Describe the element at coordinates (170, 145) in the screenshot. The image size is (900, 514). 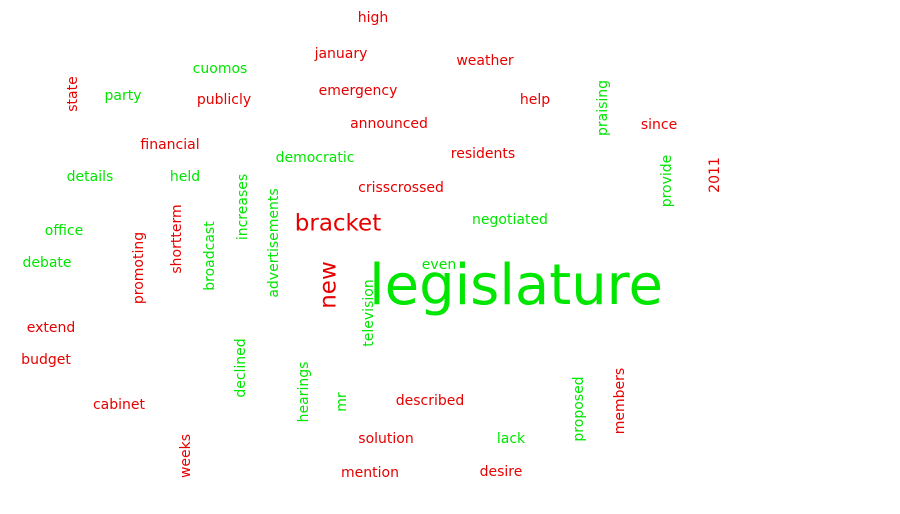
I see `word-financial: financial` at that location.